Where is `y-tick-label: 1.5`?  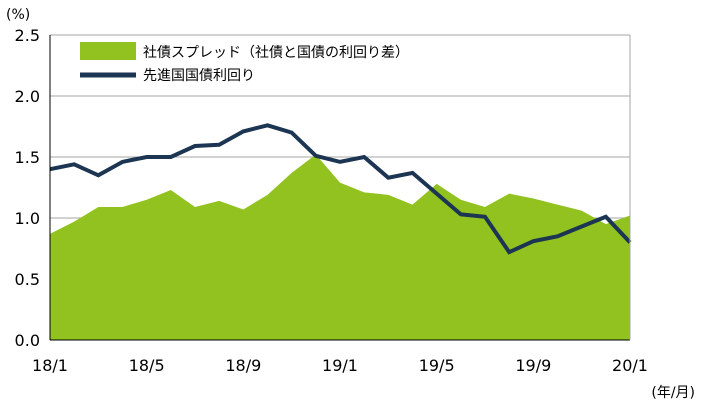
y-tick-label: 1.5 is located at coordinates (27, 157).